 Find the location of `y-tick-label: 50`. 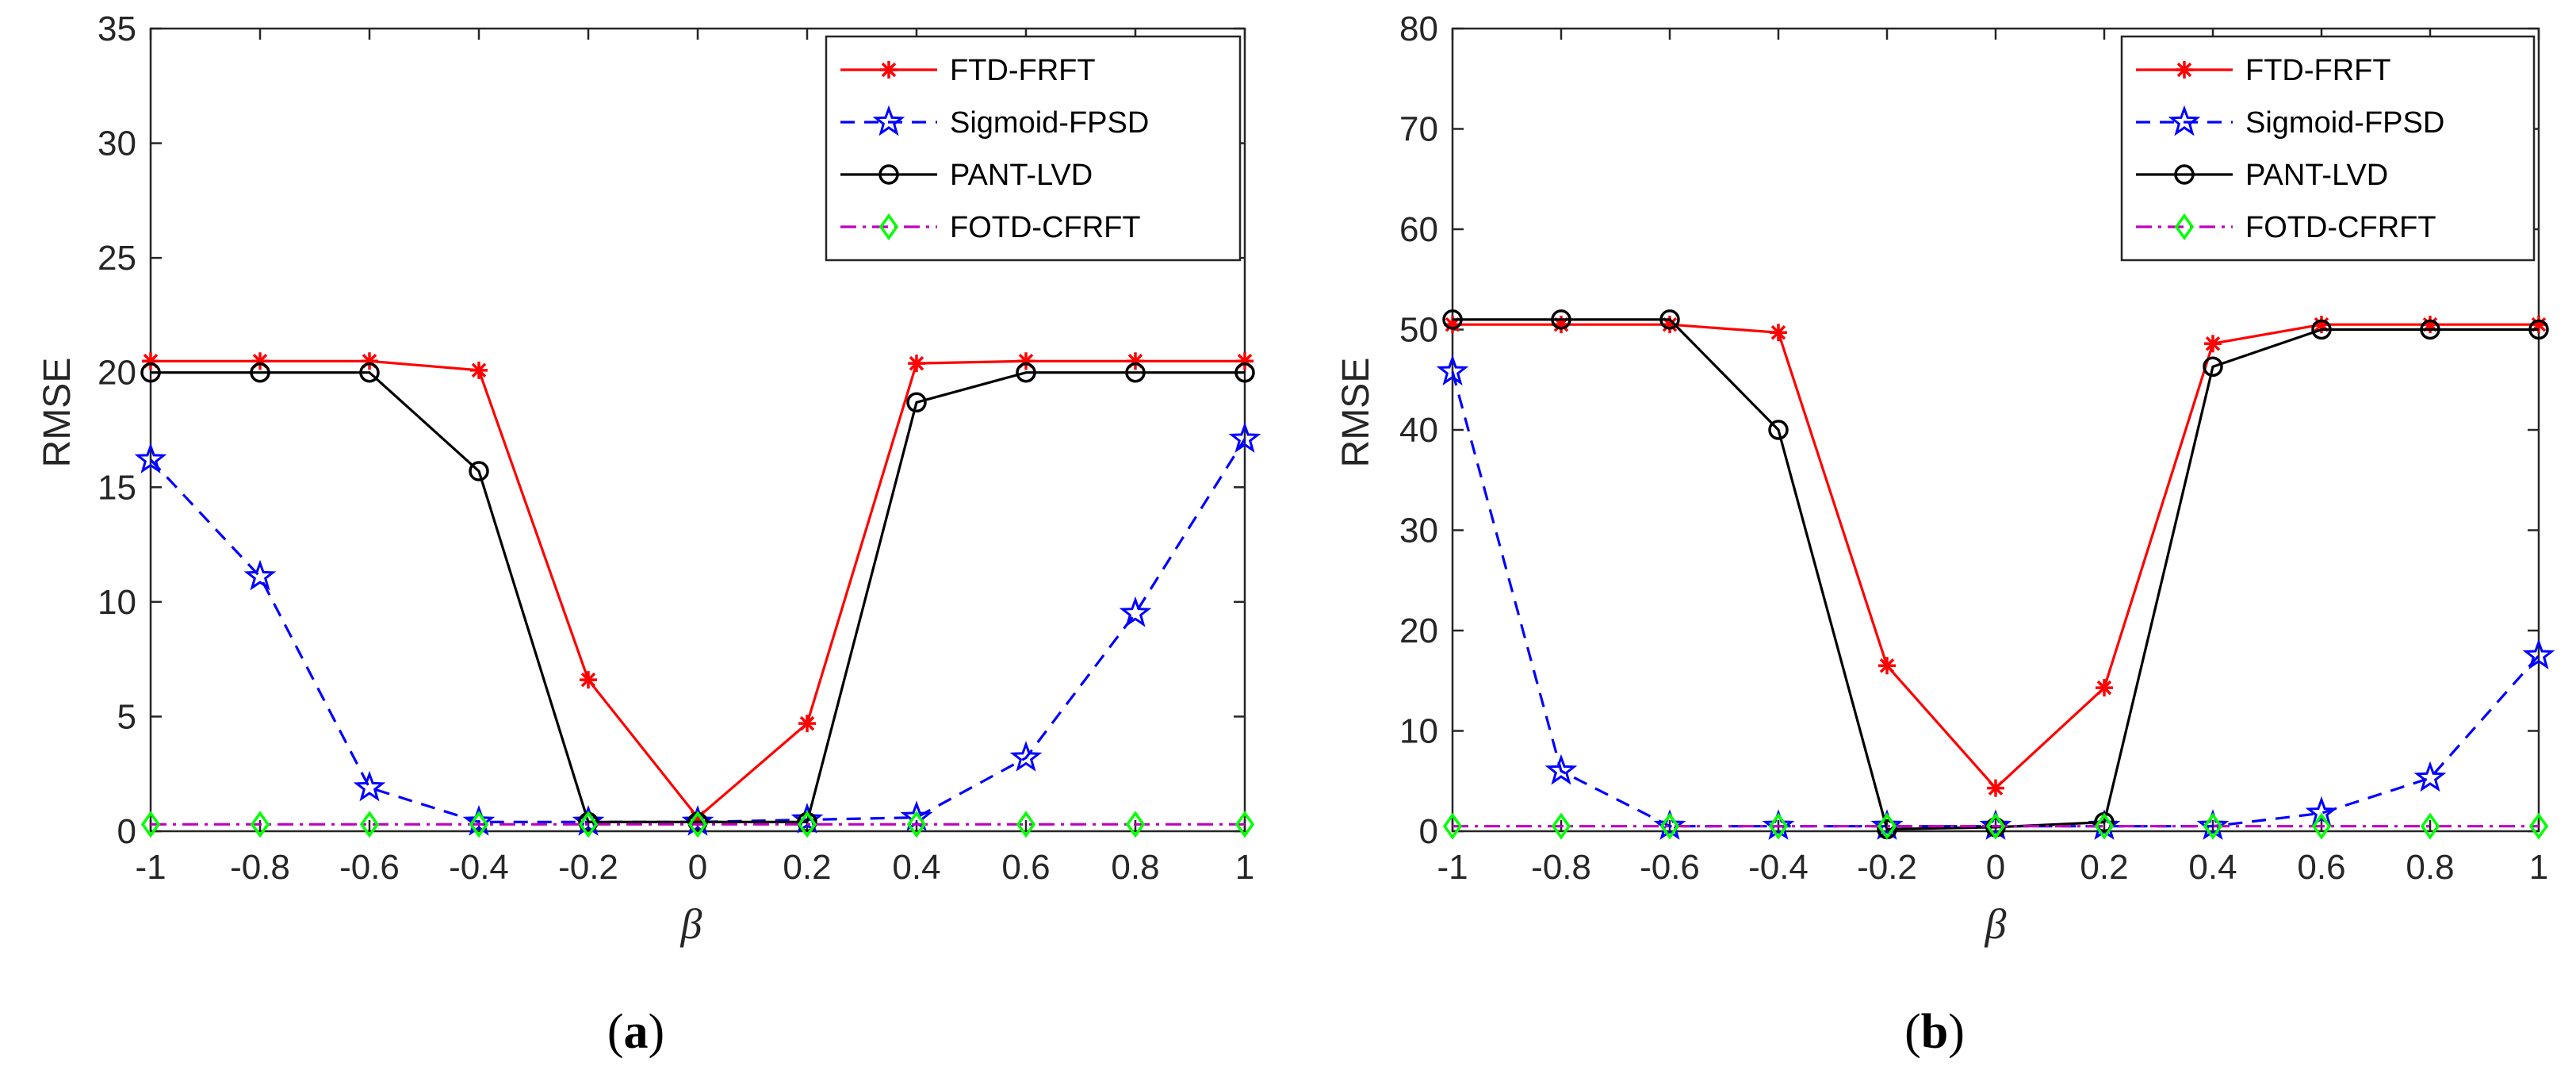

y-tick-label: 50 is located at coordinates (1418, 330).